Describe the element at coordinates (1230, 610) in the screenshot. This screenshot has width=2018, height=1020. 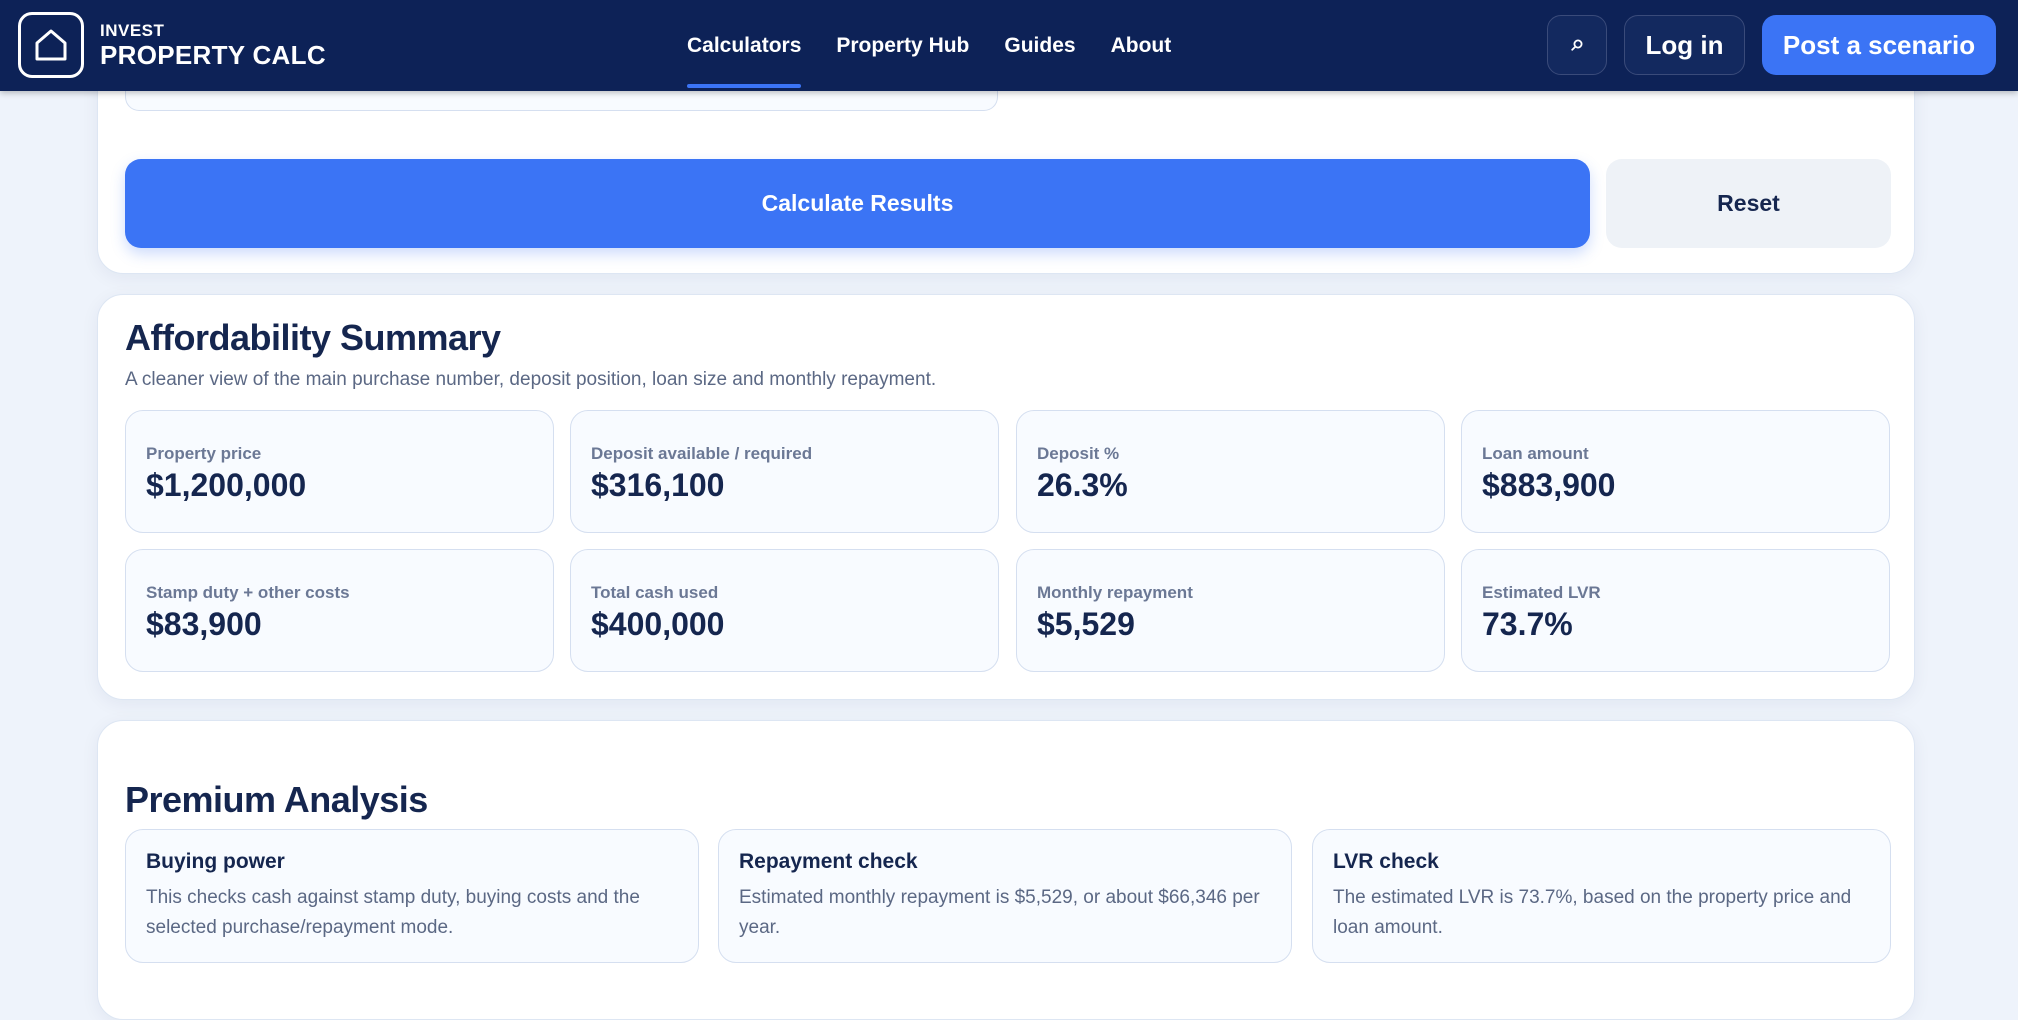
I see `stat-monthly-repayment: Monthly repayment $5,529` at that location.